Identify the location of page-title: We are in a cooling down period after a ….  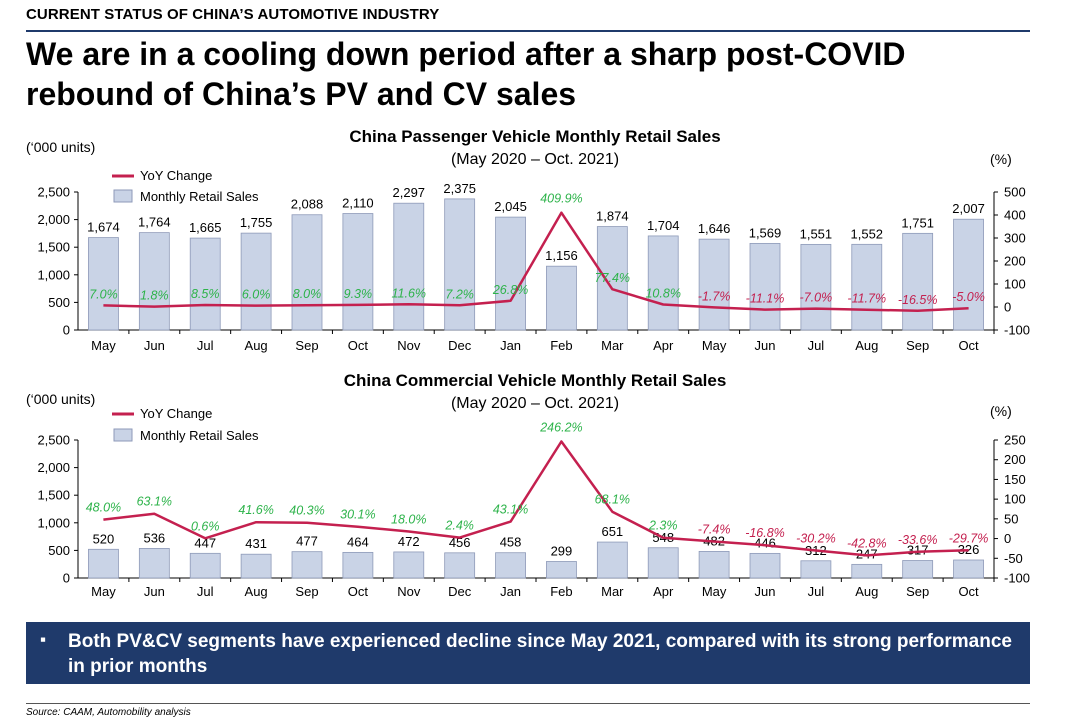
(466, 74).